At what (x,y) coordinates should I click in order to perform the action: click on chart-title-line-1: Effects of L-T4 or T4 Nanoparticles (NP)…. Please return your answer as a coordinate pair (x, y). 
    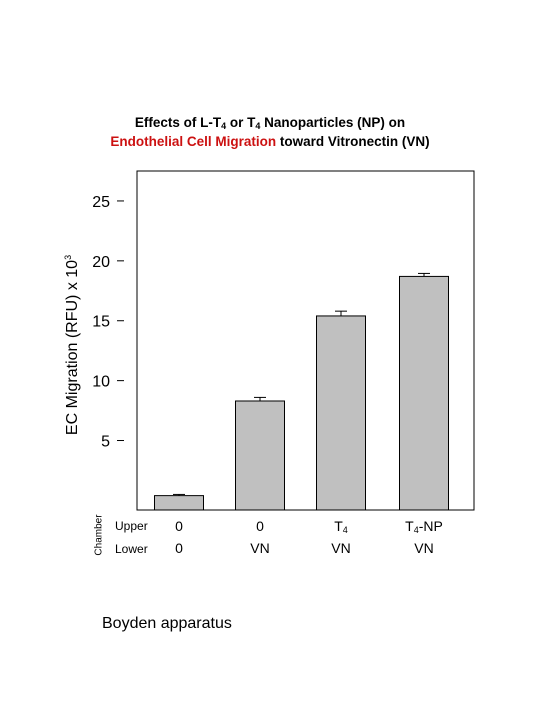
    Looking at the image, I should click on (270, 123).